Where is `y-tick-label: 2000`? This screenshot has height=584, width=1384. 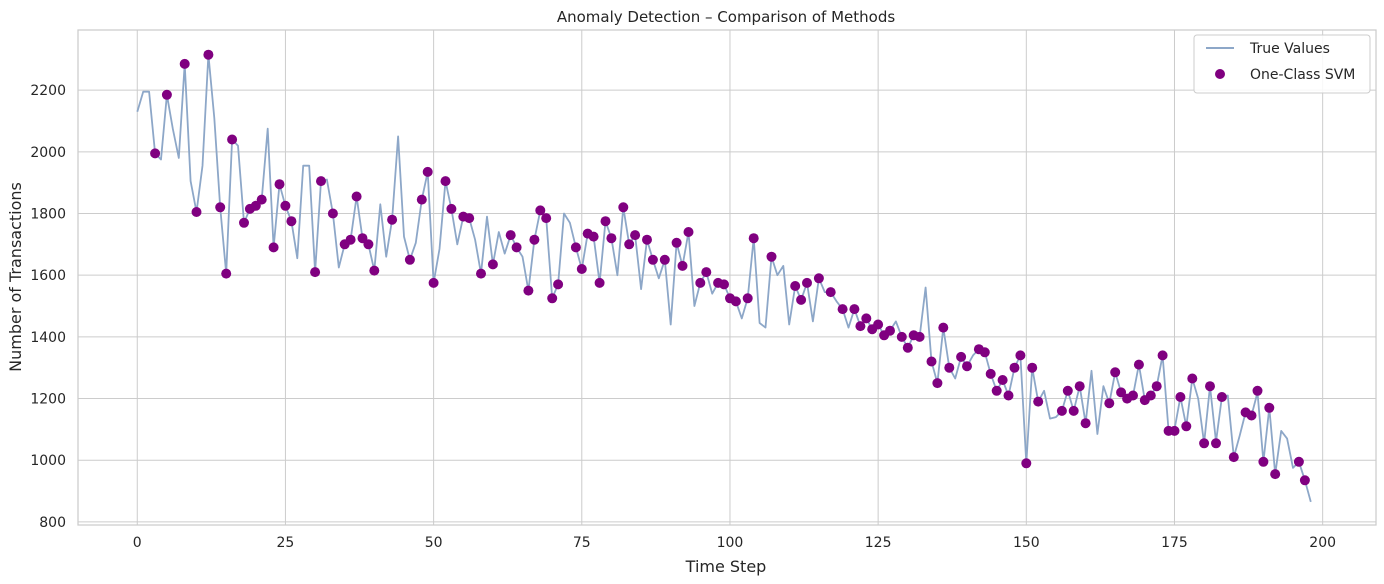
y-tick-label: 2000 is located at coordinates (48, 153).